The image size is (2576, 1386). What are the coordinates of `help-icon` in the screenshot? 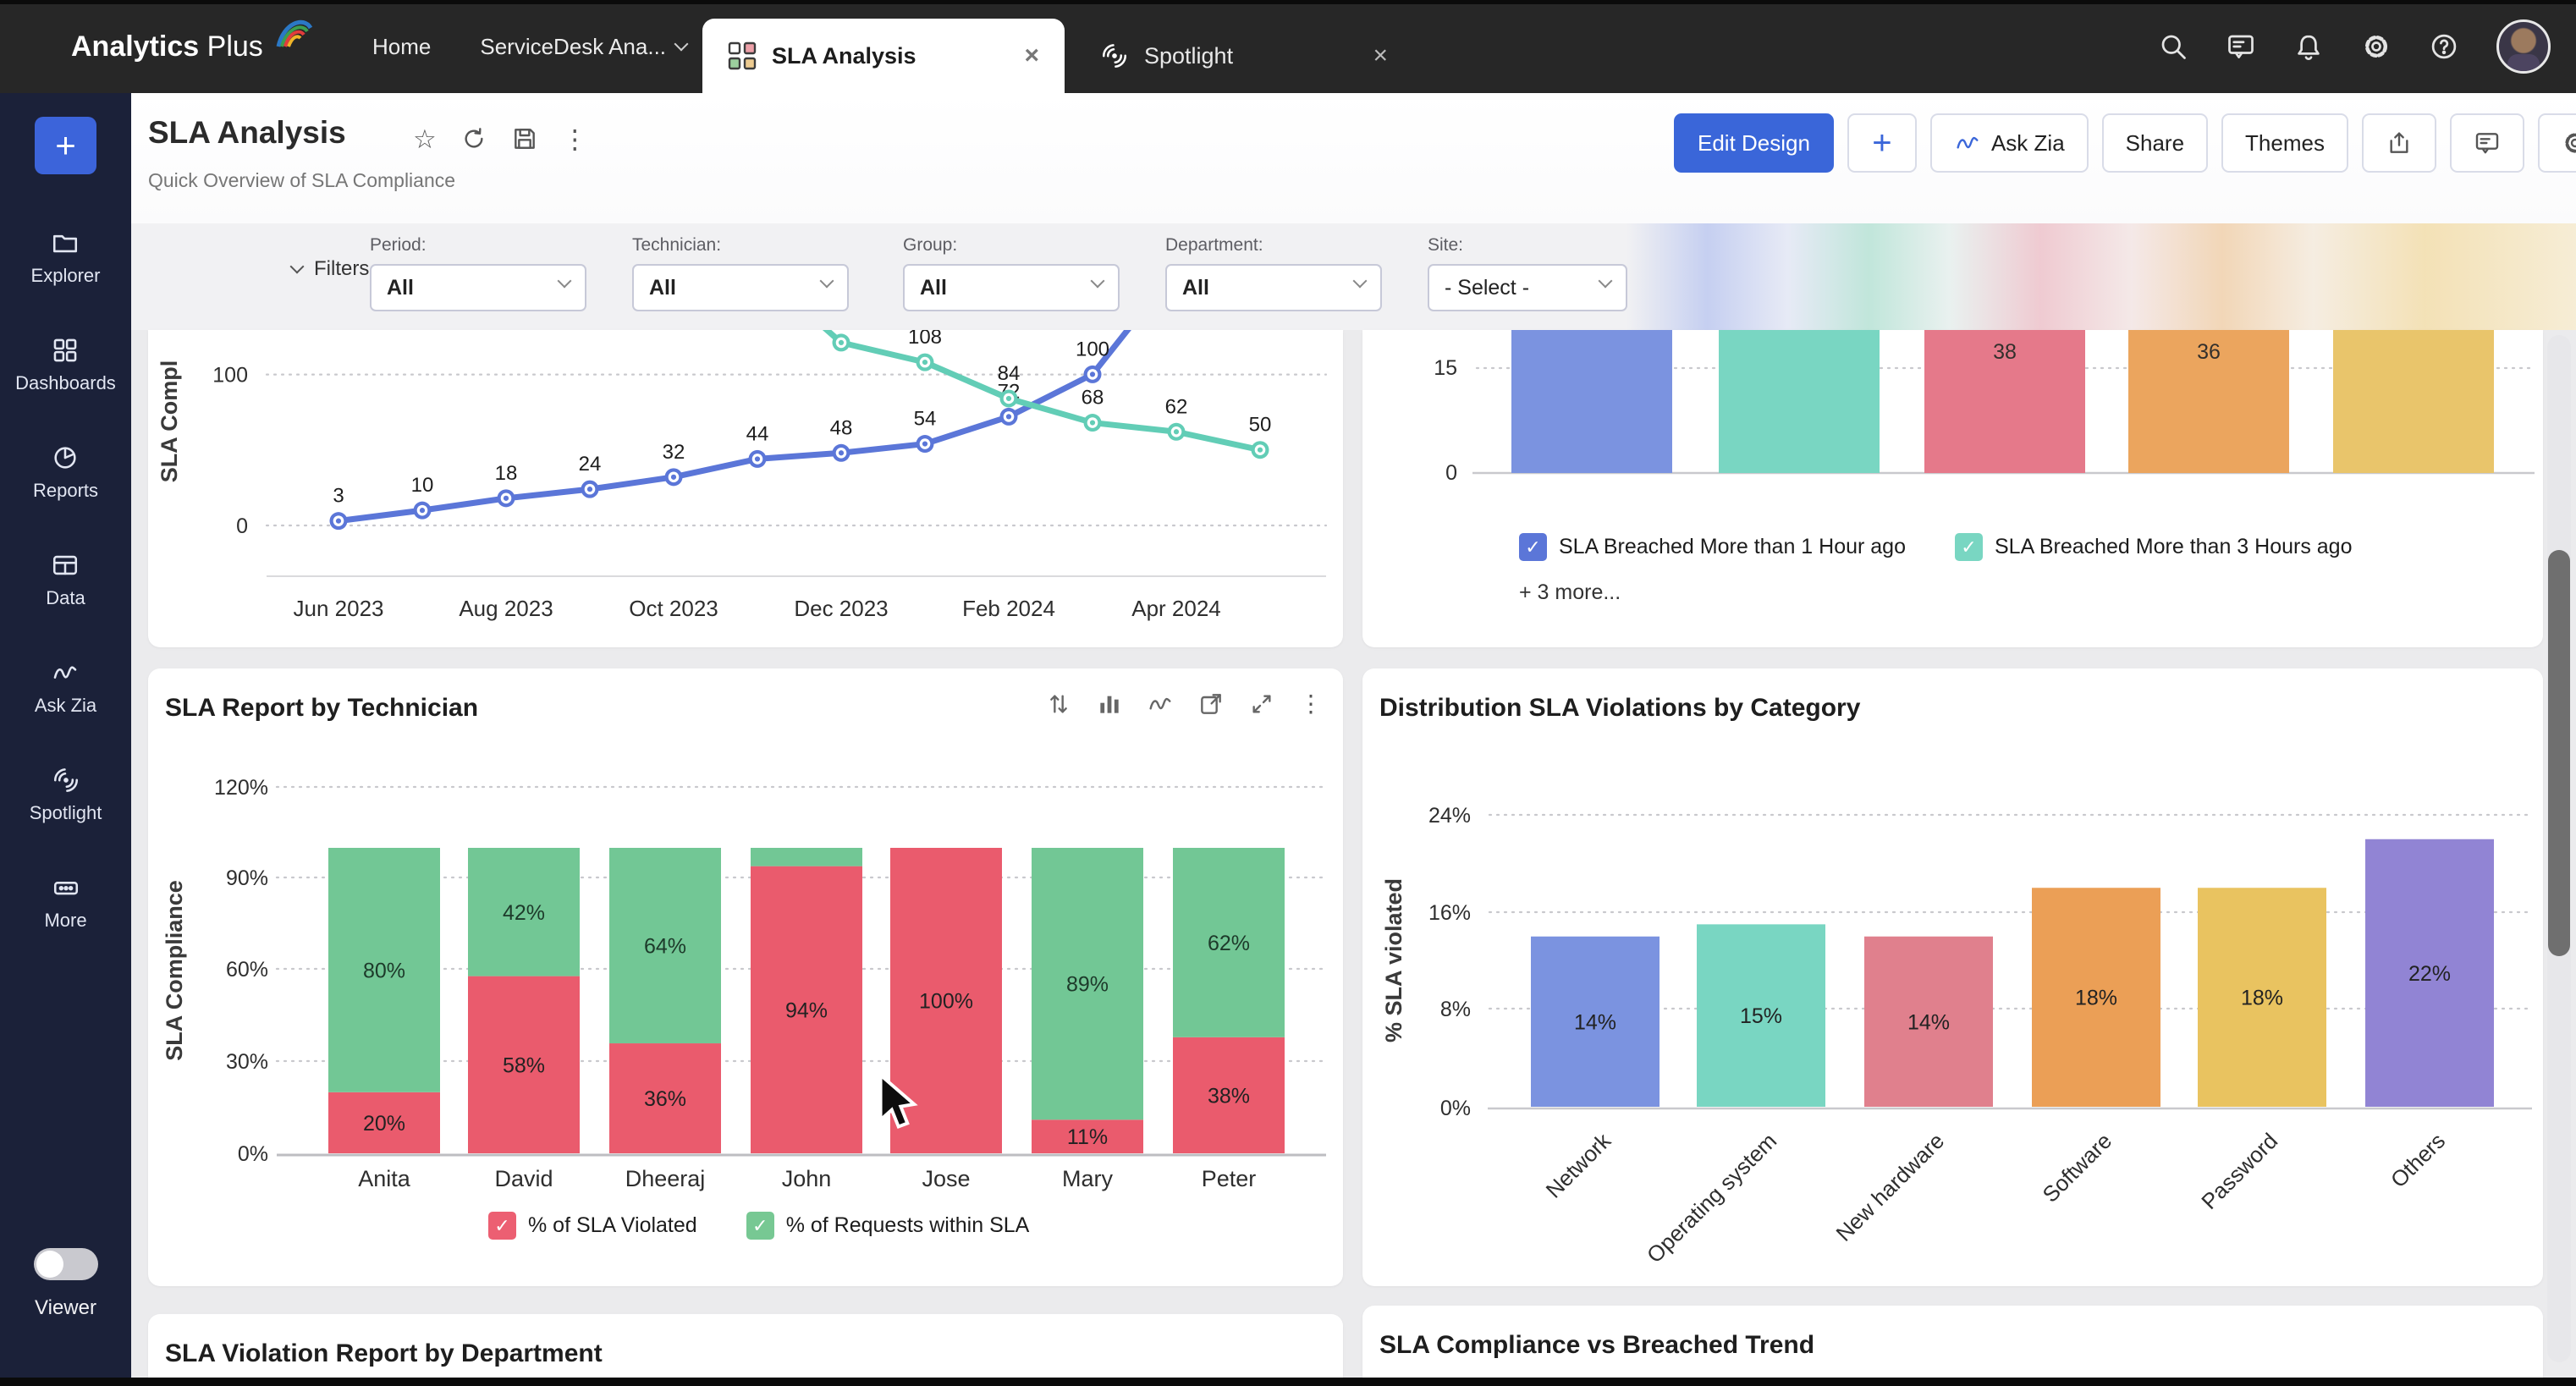 It's located at (2444, 47).